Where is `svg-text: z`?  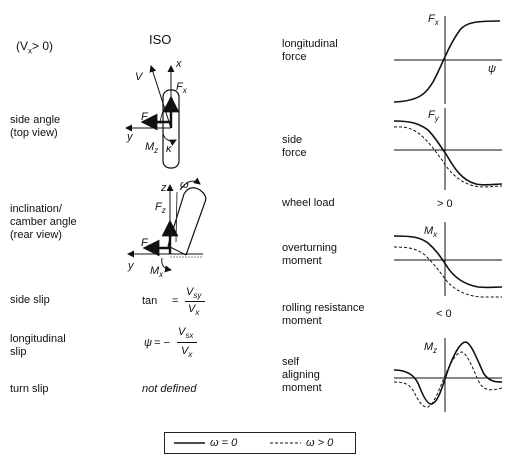 svg-text: z is located at coordinates (163, 188).